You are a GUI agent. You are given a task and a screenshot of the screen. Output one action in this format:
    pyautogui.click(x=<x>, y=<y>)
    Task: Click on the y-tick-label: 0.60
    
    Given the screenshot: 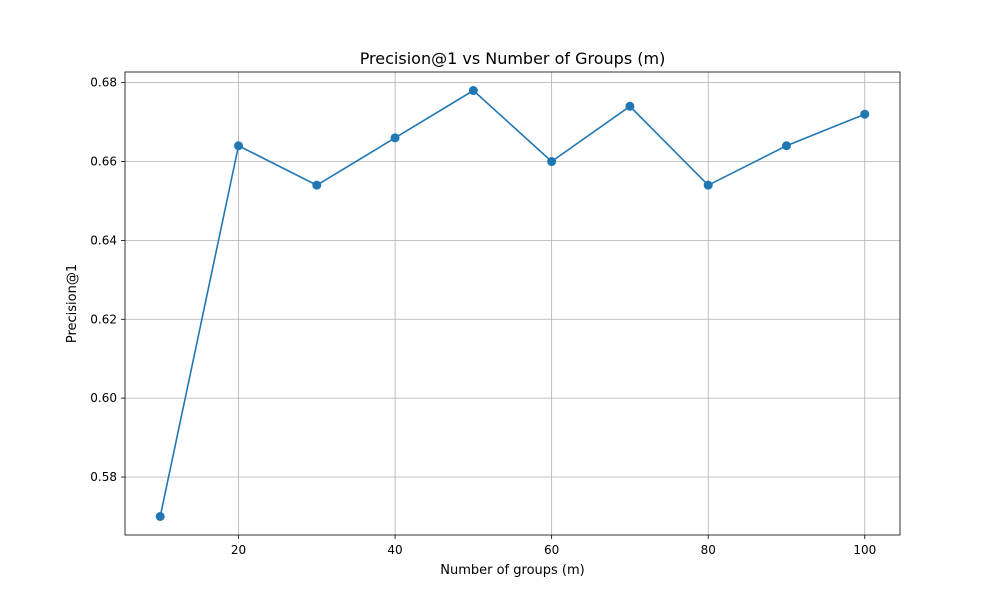 What is the action you would take?
    pyautogui.click(x=103, y=398)
    